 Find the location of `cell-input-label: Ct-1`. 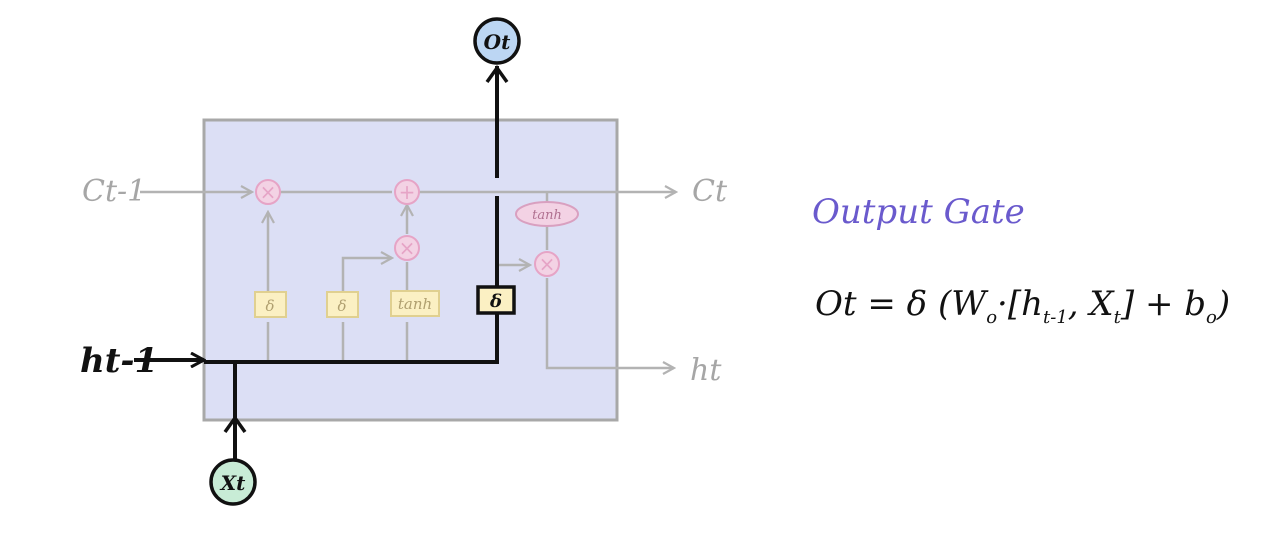

cell-input-label: Ct-1 is located at coordinates (114, 191).